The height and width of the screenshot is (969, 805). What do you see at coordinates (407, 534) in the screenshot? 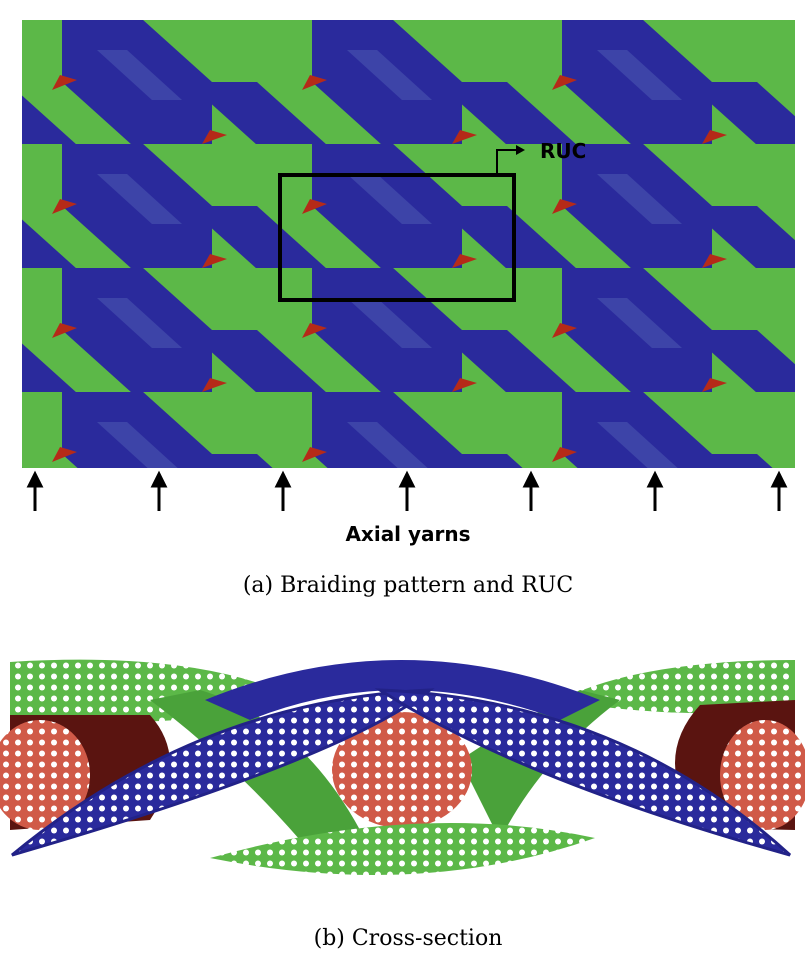
I see `axial-label: Axial yarns` at bounding box center [407, 534].